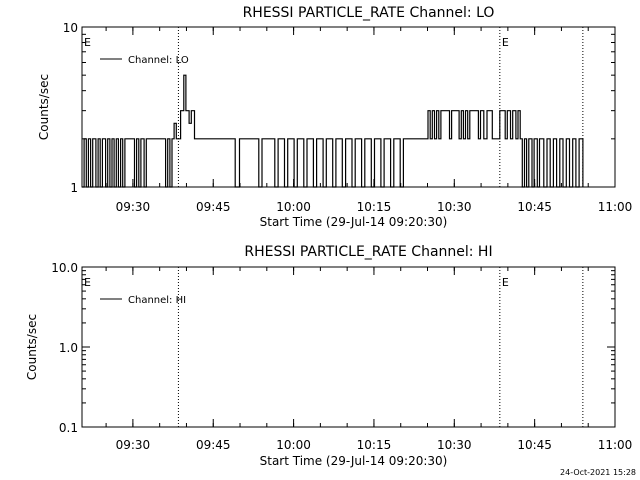 Image resolution: width=640 pixels, height=480 pixels. I want to click on legend-label: Channel: LO, so click(158, 60).